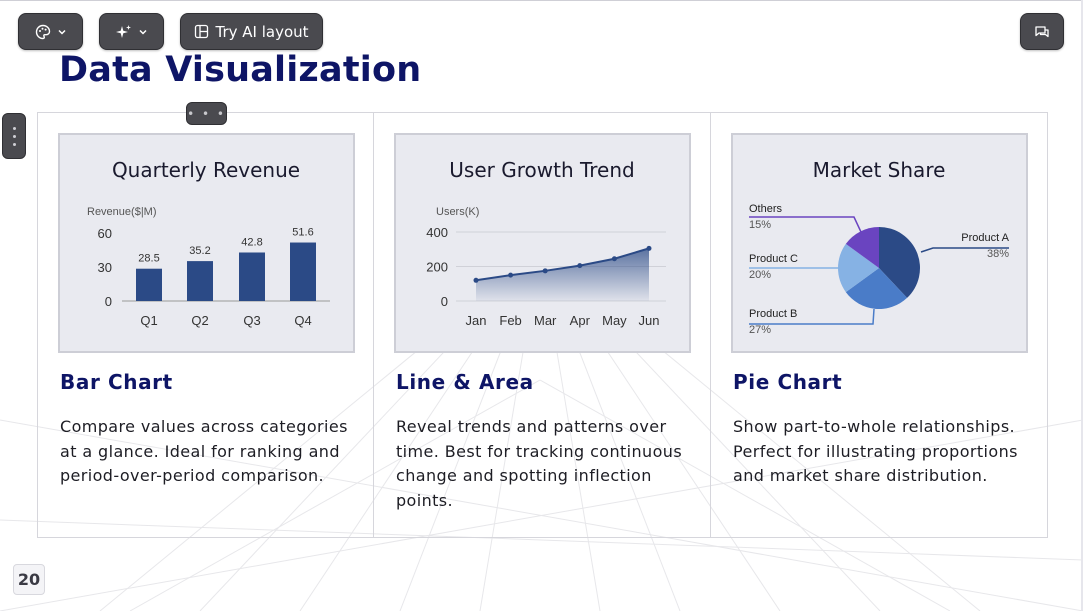  Describe the element at coordinates (760, 275) in the screenshot. I see `slice-value: 20%` at that location.